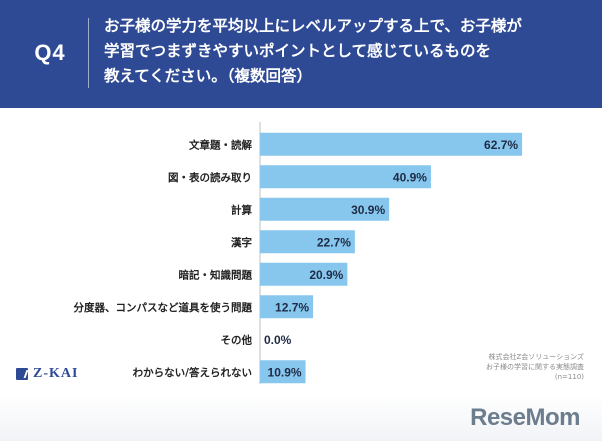  Describe the element at coordinates (334, 242) in the screenshot. I see `value-label: 22.7%` at that location.